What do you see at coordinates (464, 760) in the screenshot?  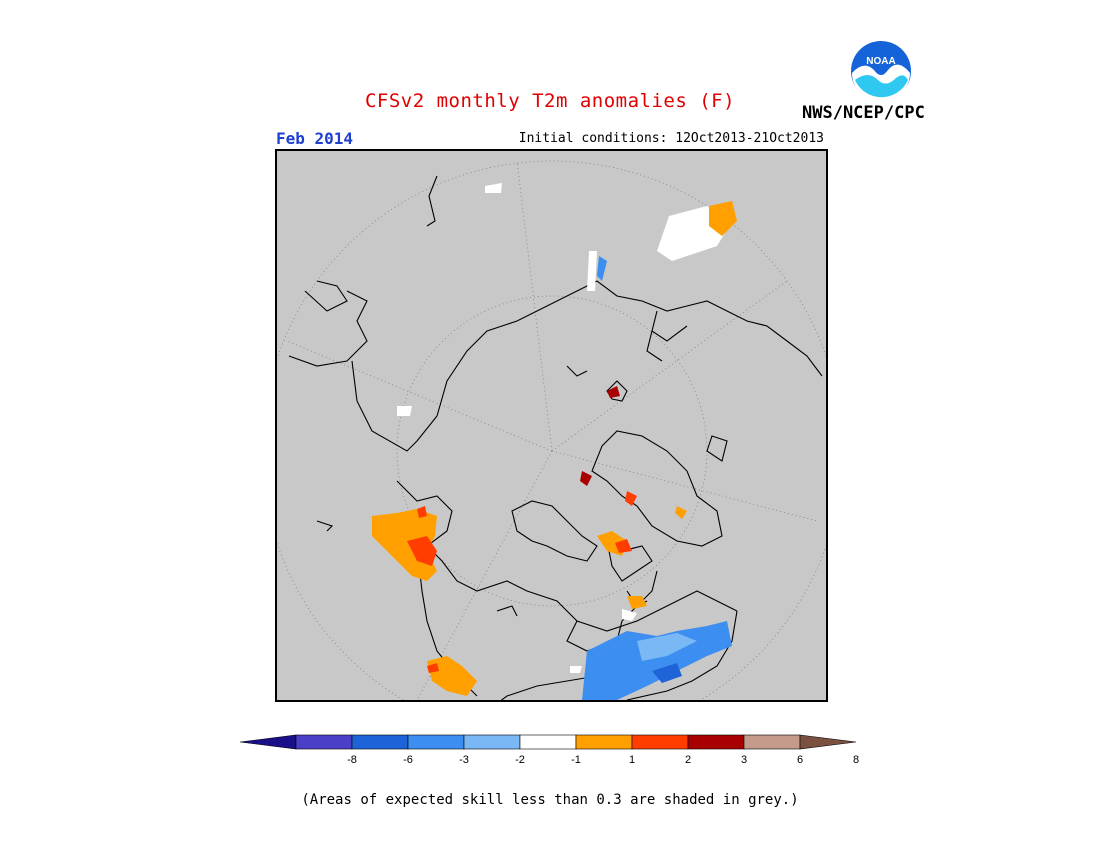 I see `legend-tick-label: -3` at bounding box center [464, 760].